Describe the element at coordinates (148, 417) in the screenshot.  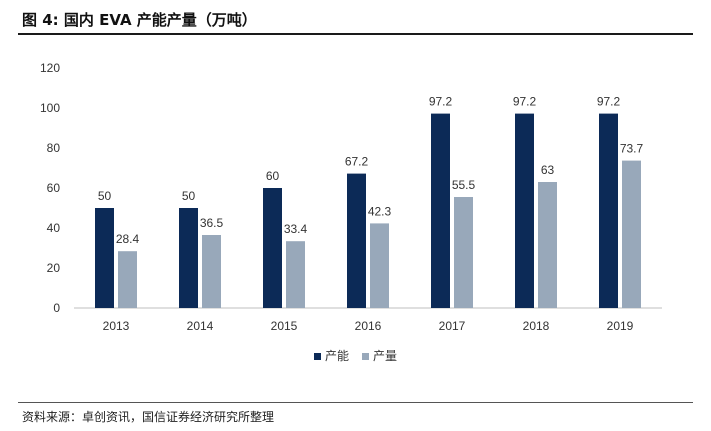
I see `source-note: 资料来源：卓创资讯，国信证券经济研究所整理` at that location.